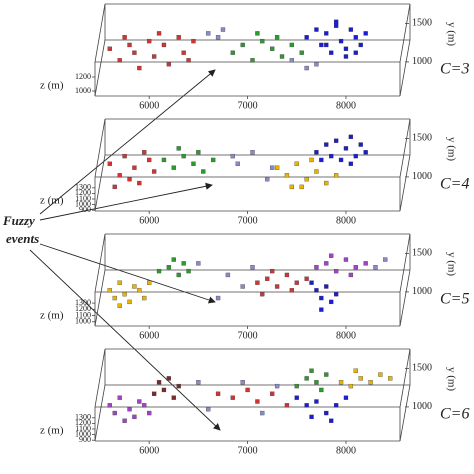  What do you see at coordinates (451, 149) in the screenshot?
I see `y-axis-label: y (m)` at bounding box center [451, 149].